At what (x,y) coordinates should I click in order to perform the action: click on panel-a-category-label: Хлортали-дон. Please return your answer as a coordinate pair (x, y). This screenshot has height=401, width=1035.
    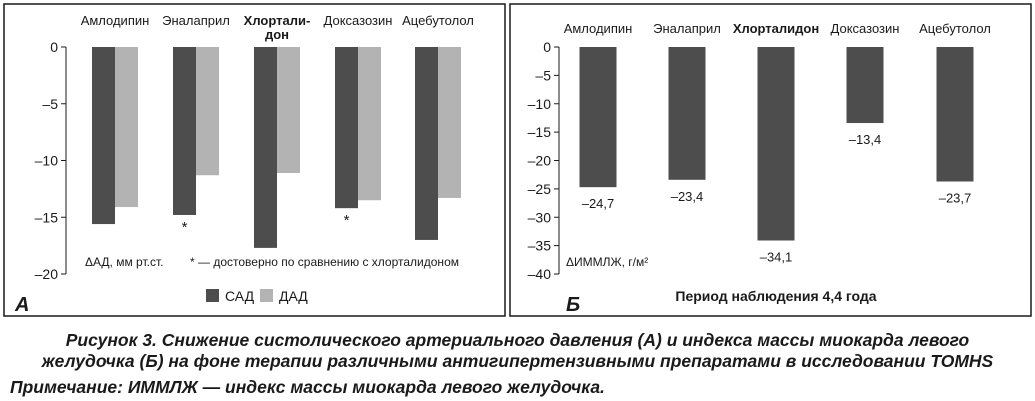
    Looking at the image, I should click on (277, 27).